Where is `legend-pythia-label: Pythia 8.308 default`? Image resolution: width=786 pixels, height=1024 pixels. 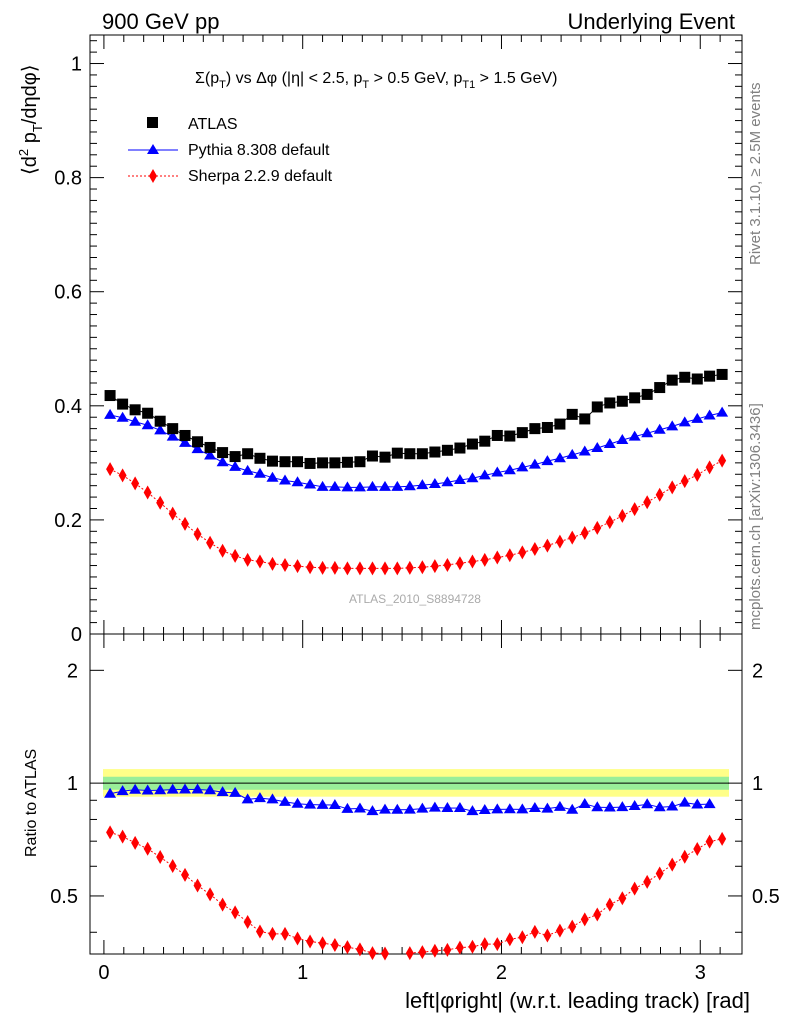 legend-pythia-label: Pythia 8.308 default is located at coordinates (259, 150).